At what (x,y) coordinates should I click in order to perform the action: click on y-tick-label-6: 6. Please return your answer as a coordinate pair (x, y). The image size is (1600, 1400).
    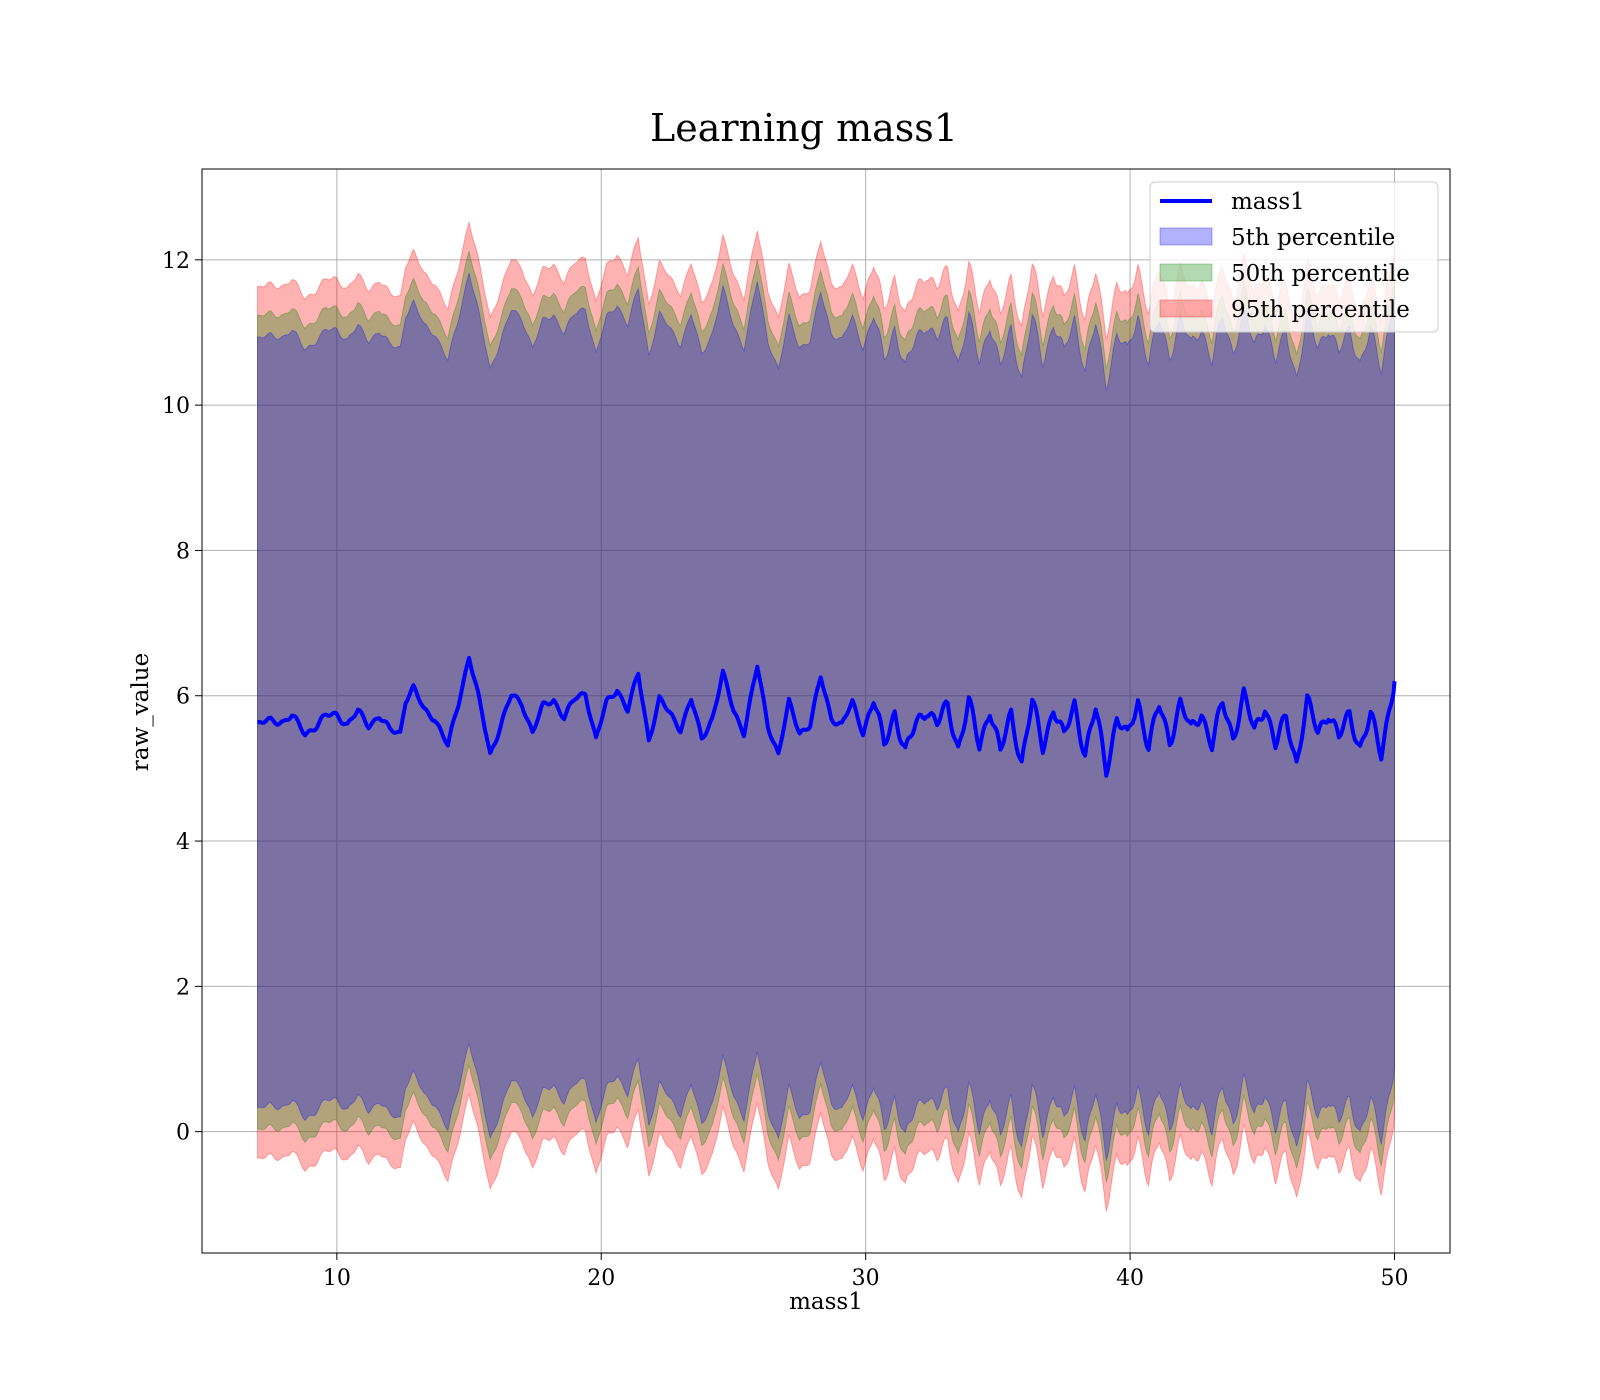
    Looking at the image, I should click on (183, 697).